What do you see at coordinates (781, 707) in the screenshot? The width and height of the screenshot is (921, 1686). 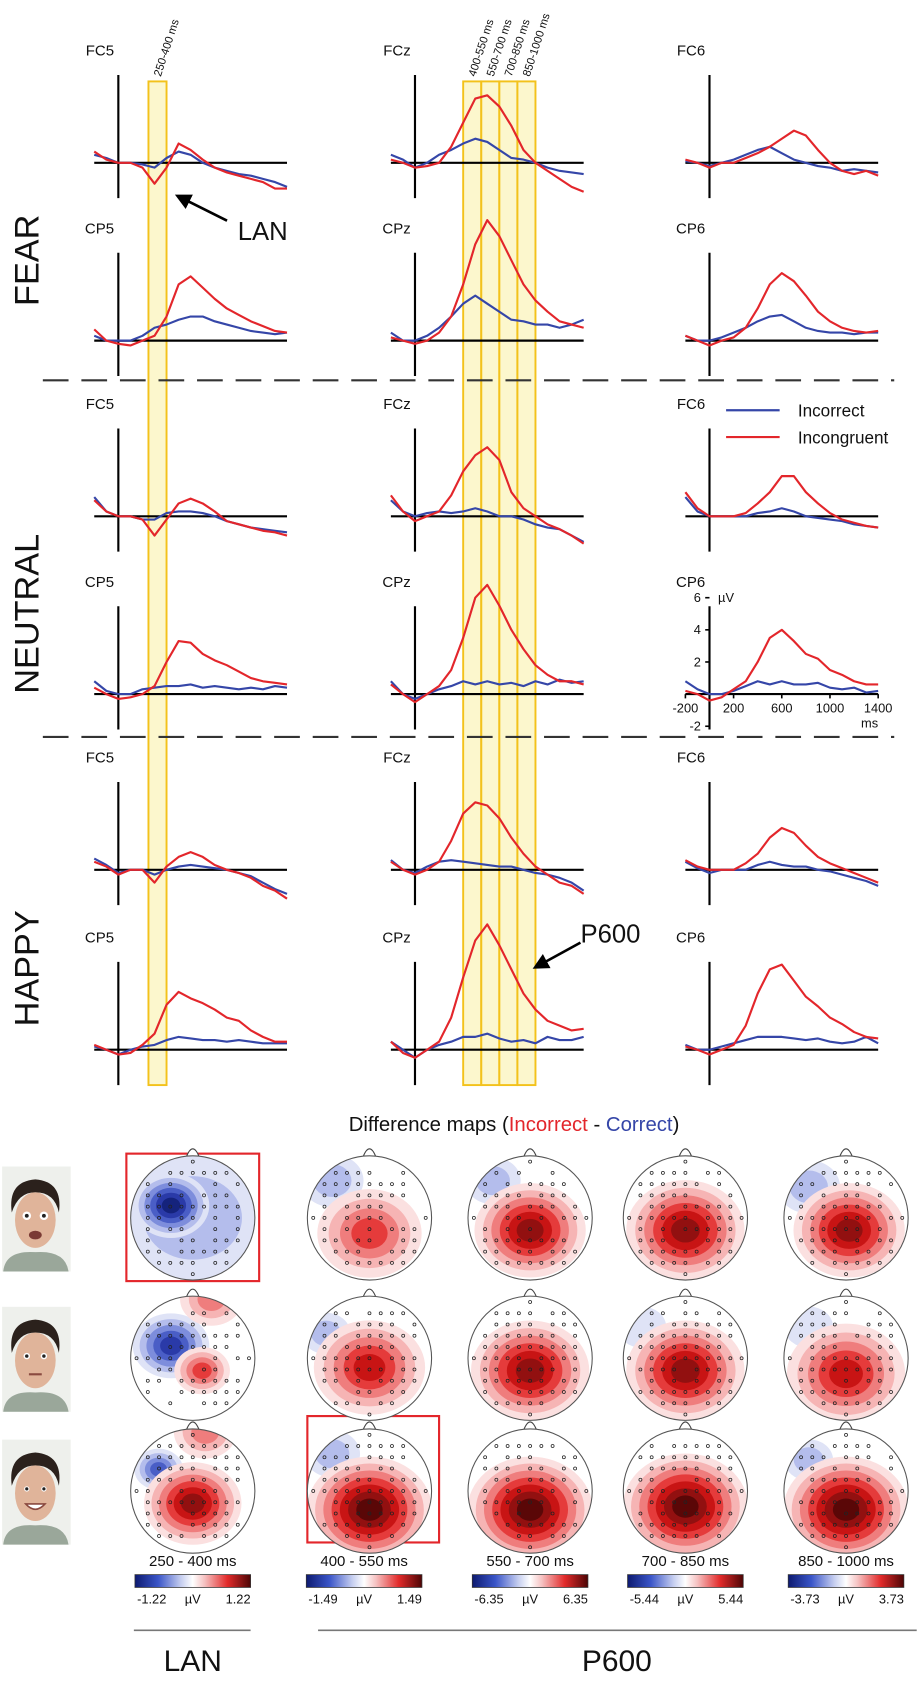 I see `x-tick-label: 600` at bounding box center [781, 707].